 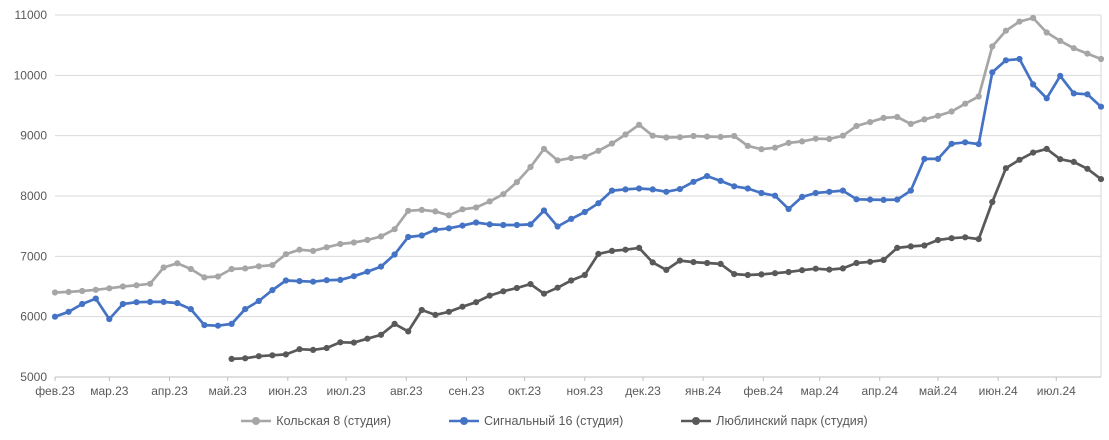 What do you see at coordinates (535, 421) in the screenshot?
I see `legend-item-signalny-16: Сигнальный 16 (студия)` at bounding box center [535, 421].